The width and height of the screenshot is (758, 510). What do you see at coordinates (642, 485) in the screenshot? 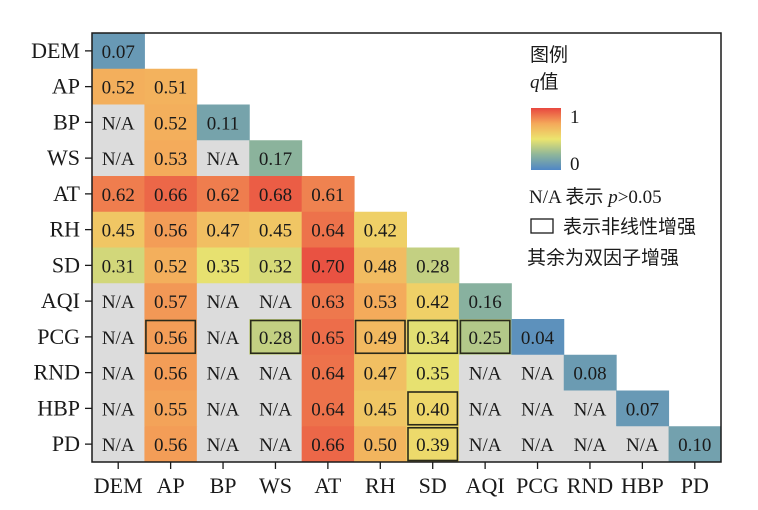
I see `x-tick-label: HBP` at bounding box center [642, 485].